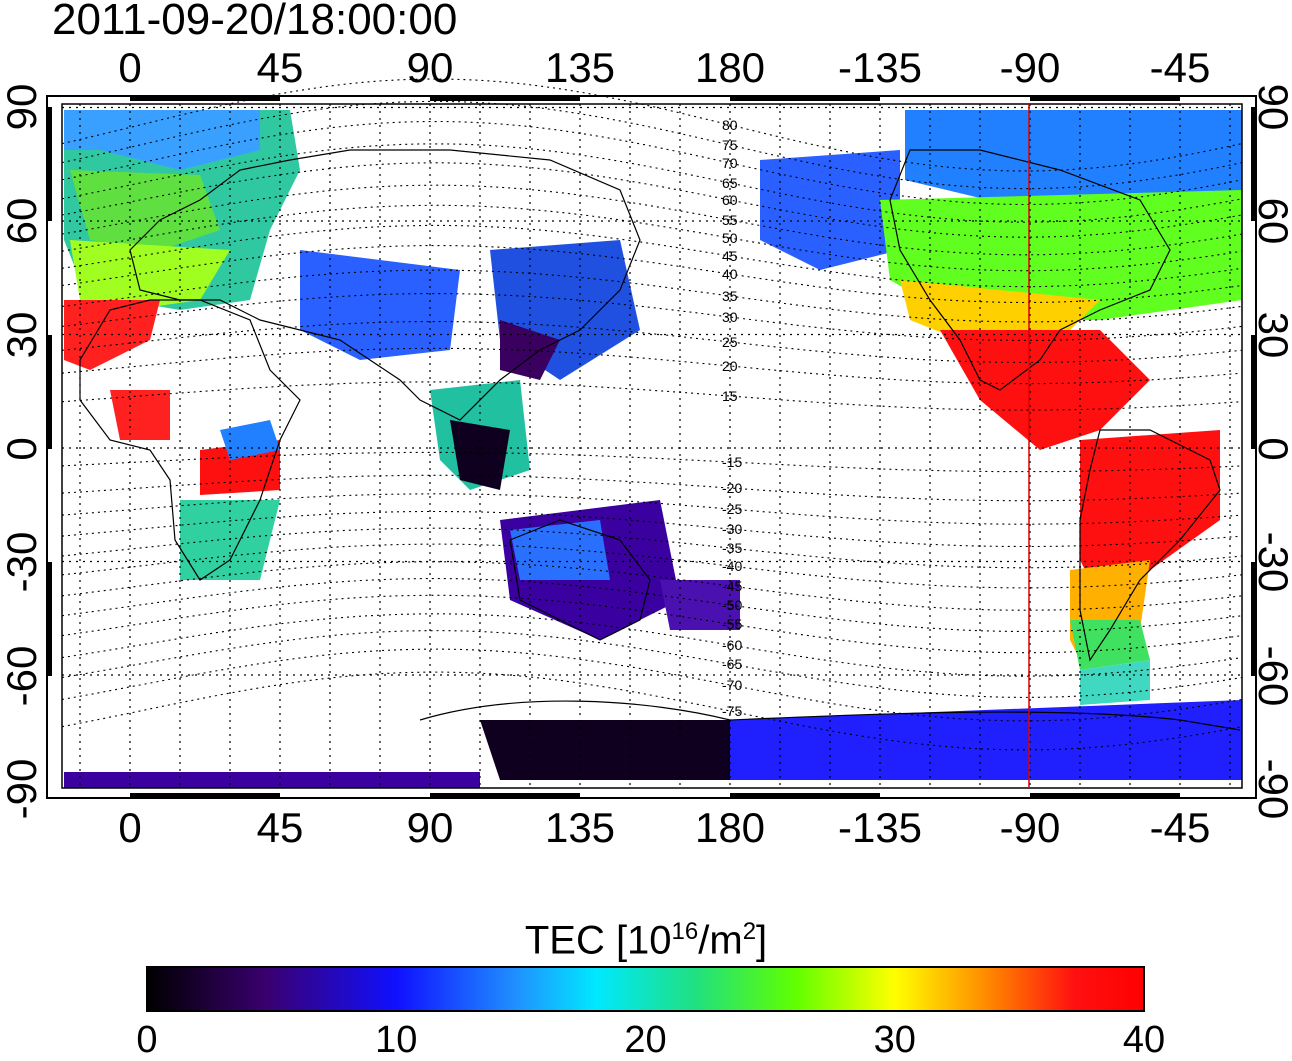 Image resolution: width=1292 pixels, height=1061 pixels. I want to click on bottom-tick-label: -135, so click(880, 827).